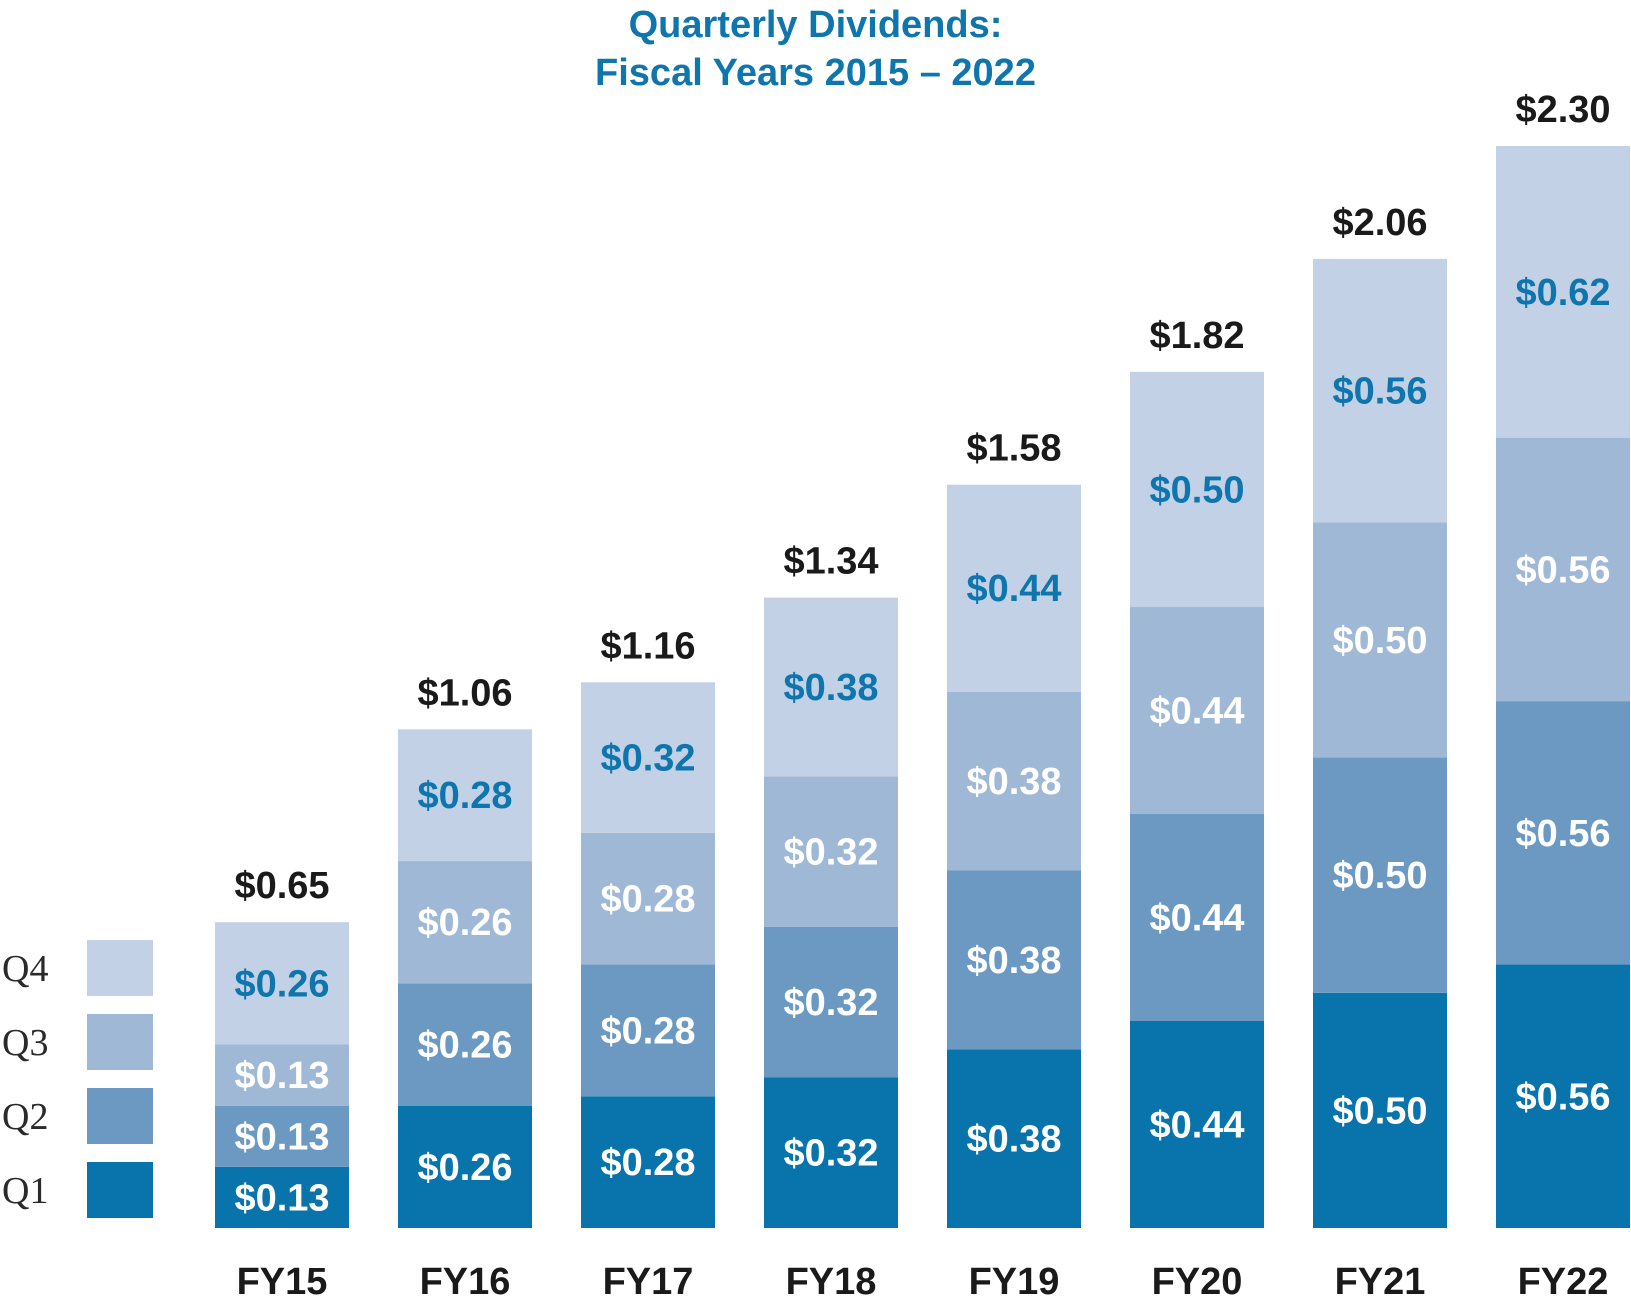  I want to click on value-label-fy20-q4: $0.50, so click(1196, 490).